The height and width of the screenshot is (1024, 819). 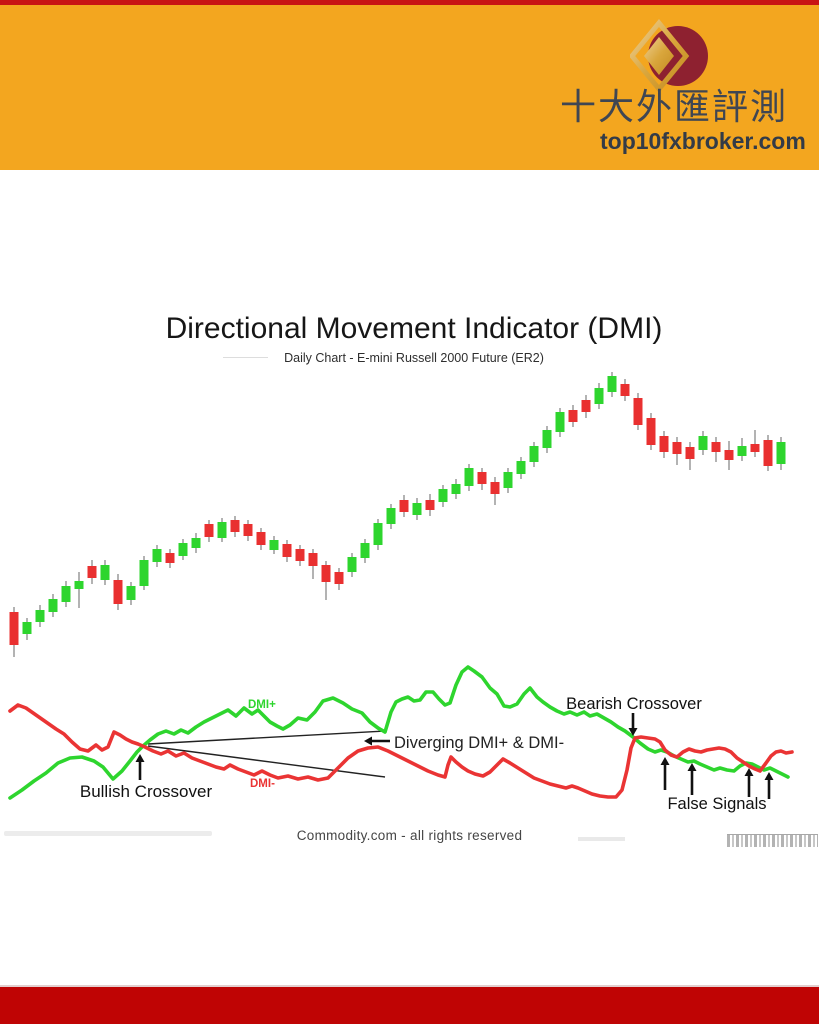 I want to click on bottom-mid-artifact-bar, so click(x=601, y=839).